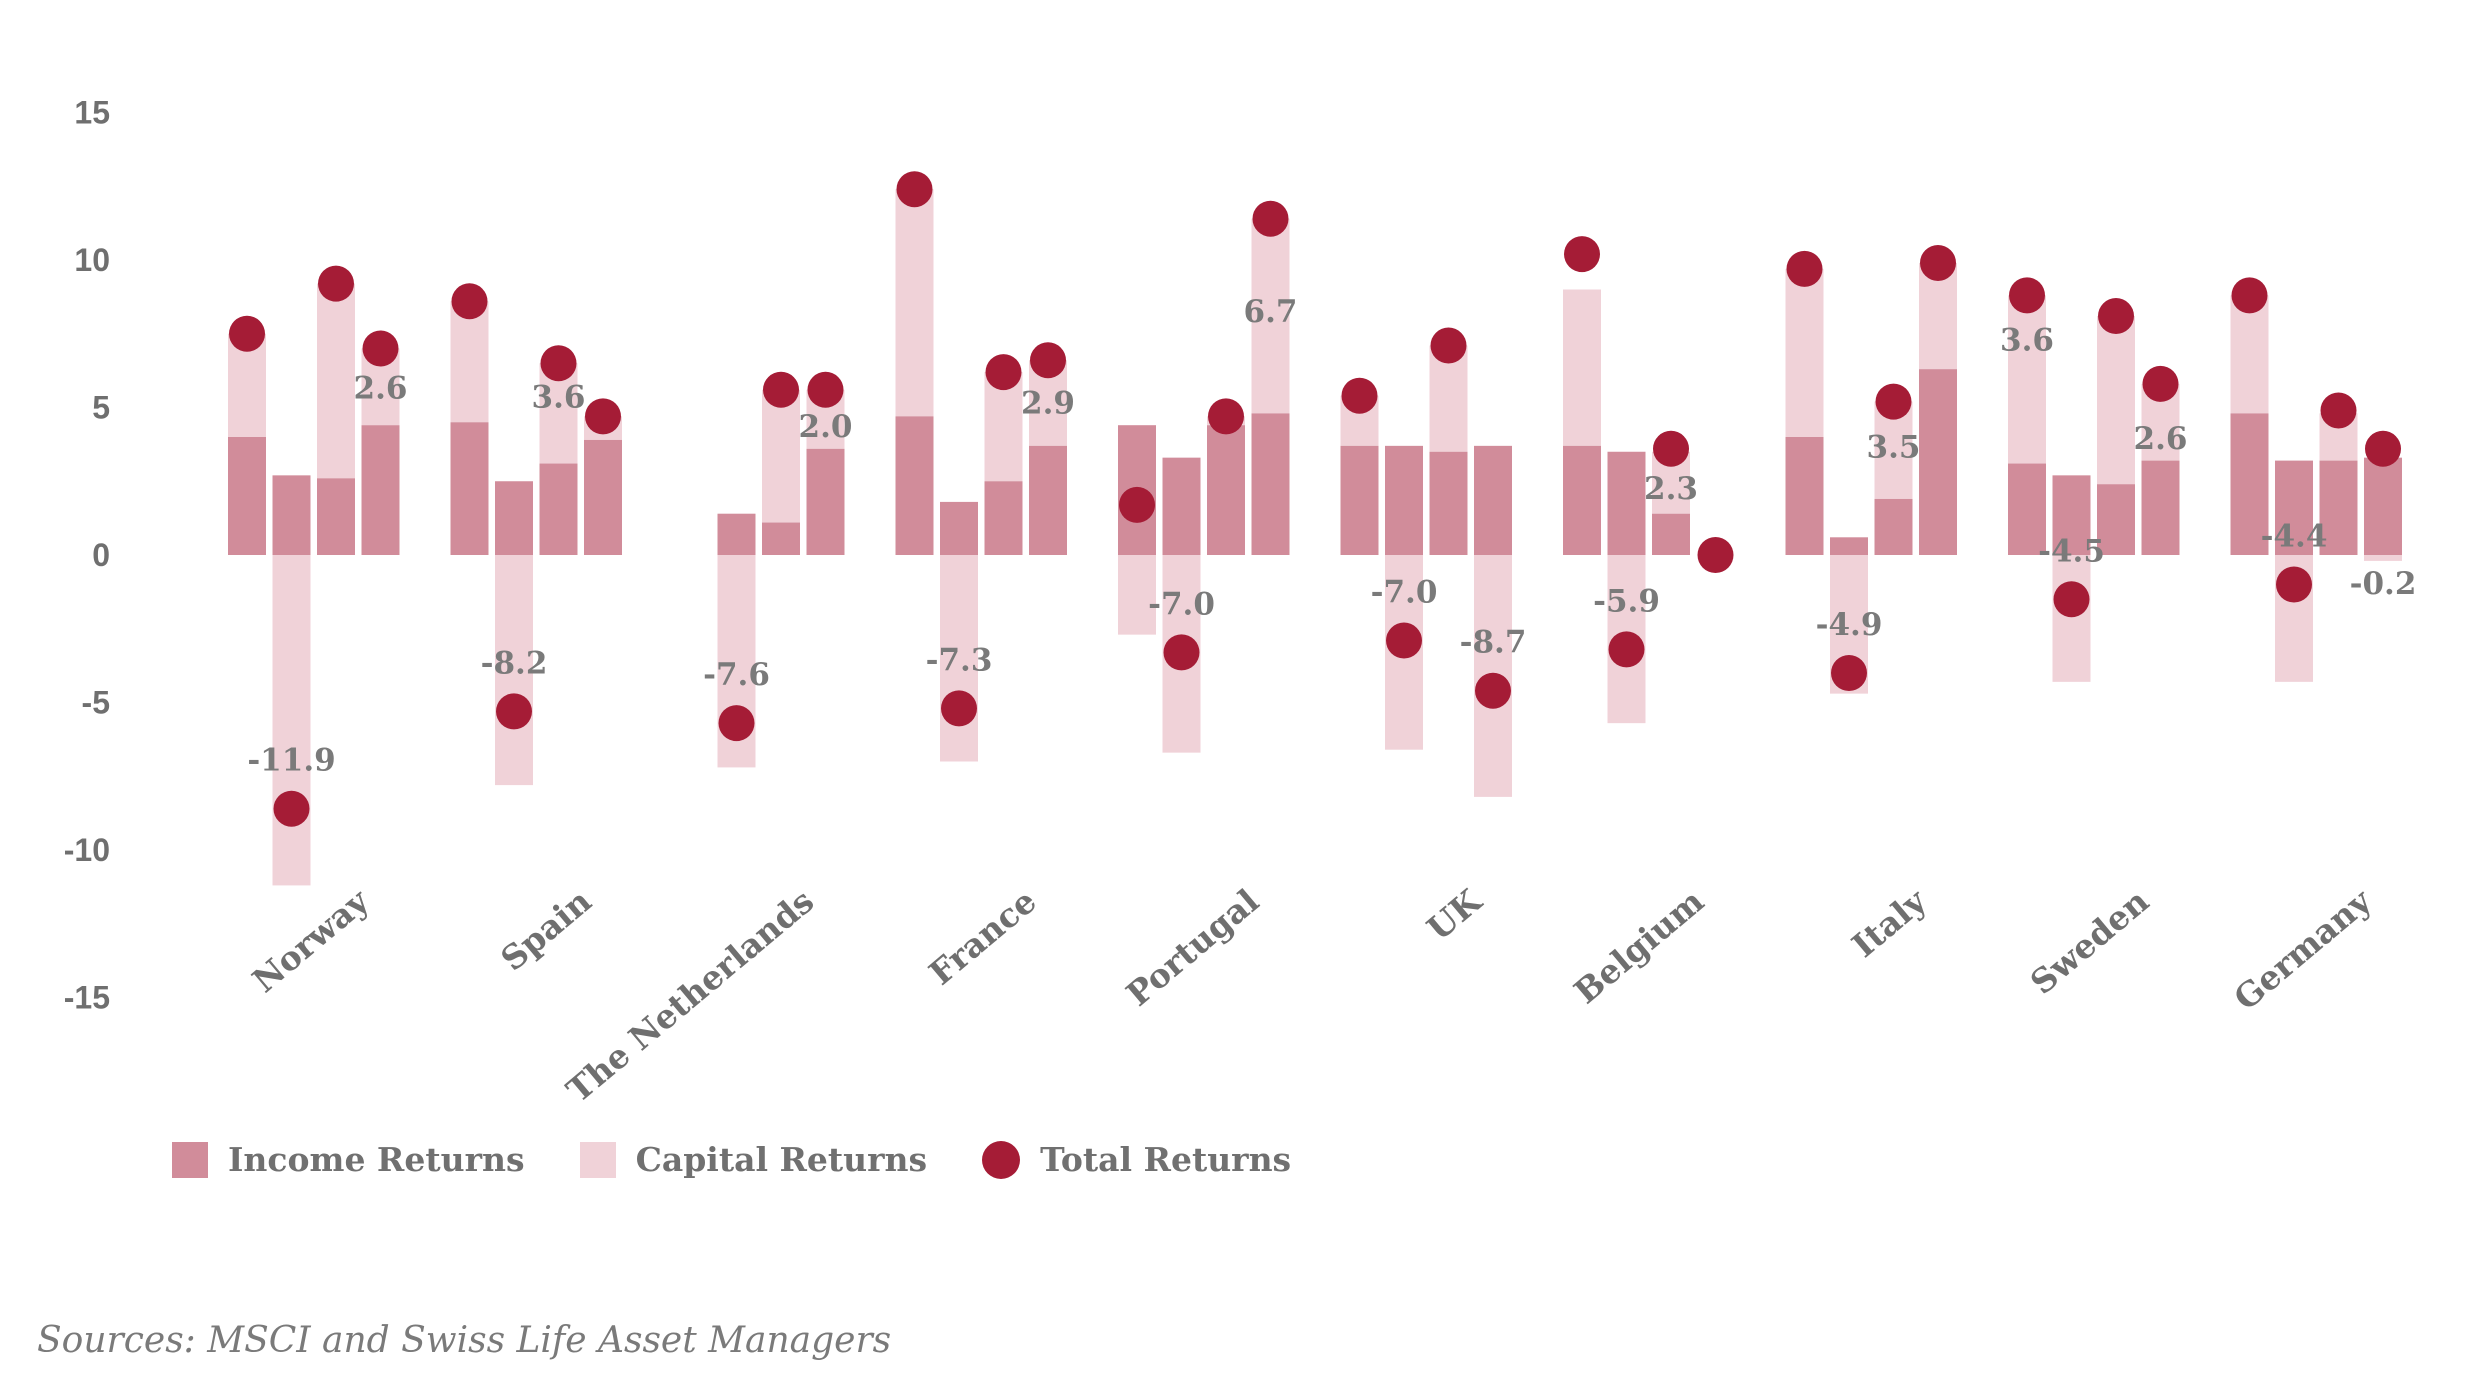 The image size is (2480, 1395). What do you see at coordinates (2302, 949) in the screenshot?
I see `x-tick-label: Germany` at bounding box center [2302, 949].